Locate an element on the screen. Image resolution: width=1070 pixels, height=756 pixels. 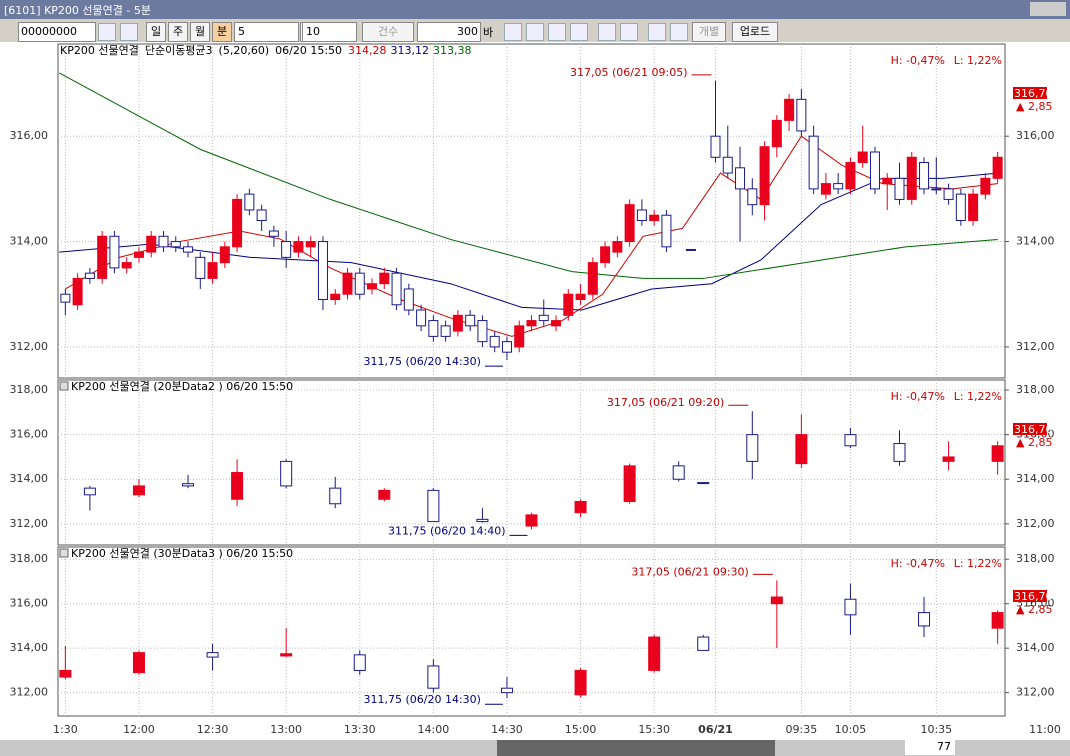
min-note: 311,75 (06/20 14:40) is located at coordinates (446, 530).